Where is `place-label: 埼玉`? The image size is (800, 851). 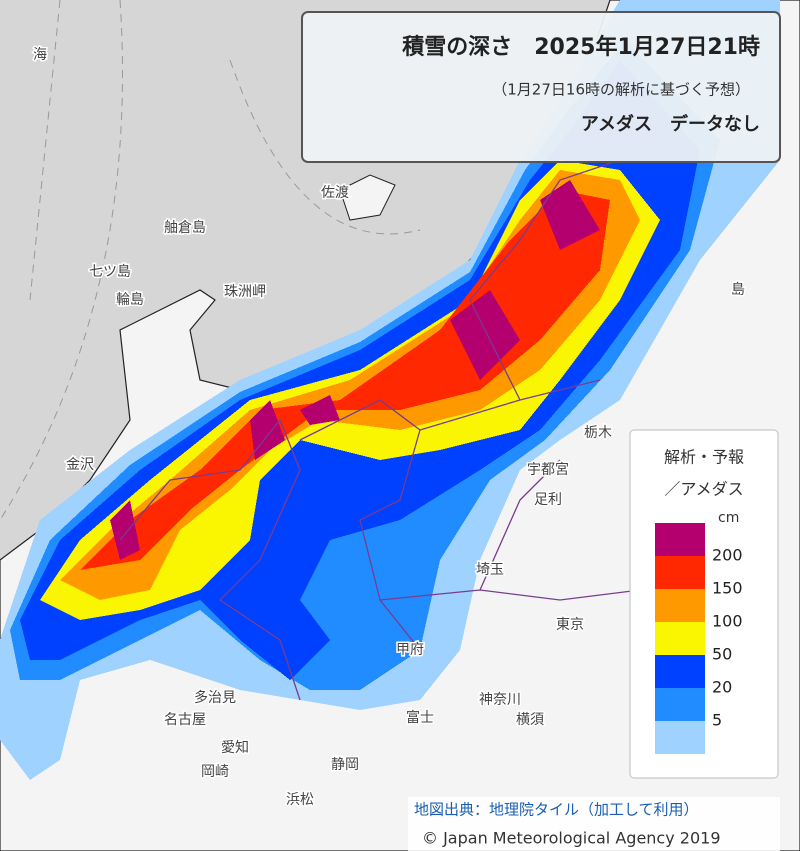 place-label: 埼玉 is located at coordinates (490, 570).